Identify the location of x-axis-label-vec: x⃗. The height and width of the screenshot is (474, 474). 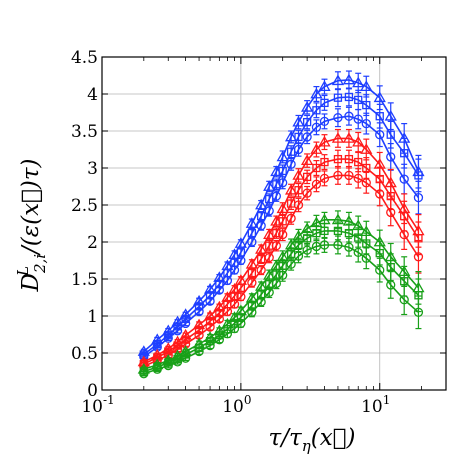
(333, 438).